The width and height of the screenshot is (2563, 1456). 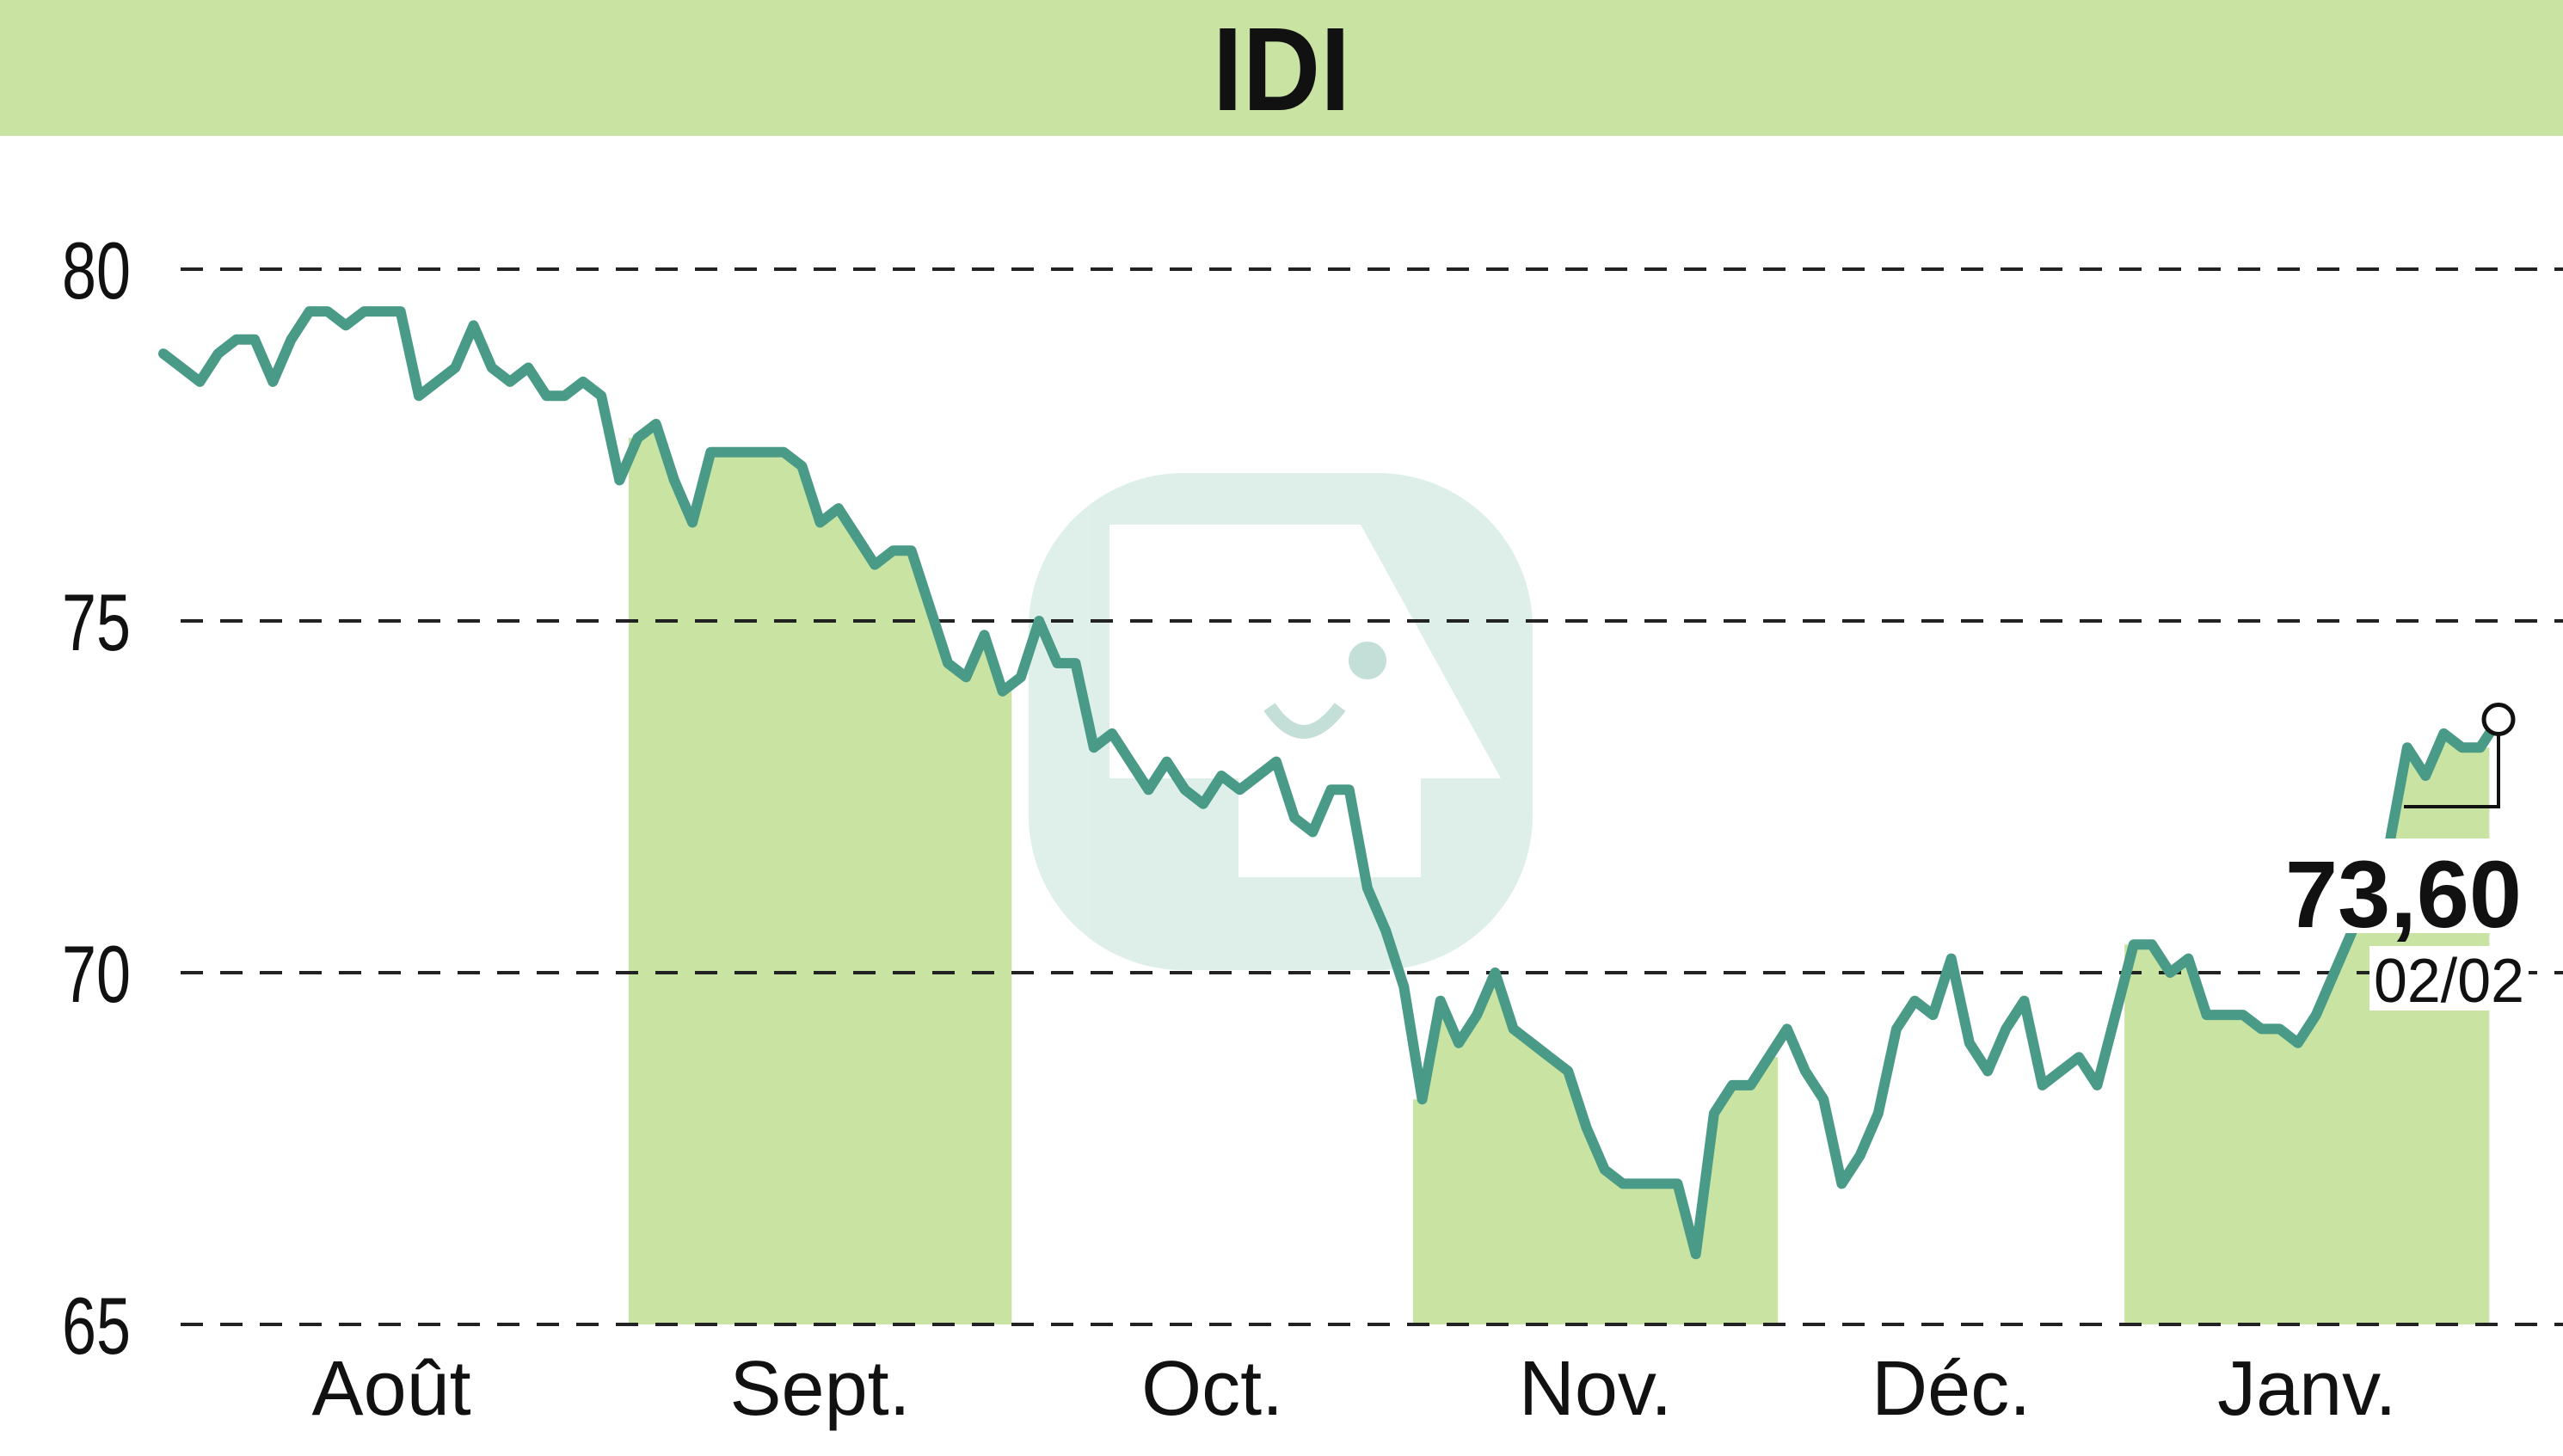 I want to click on x-month-label: Sept., so click(x=820, y=1389).